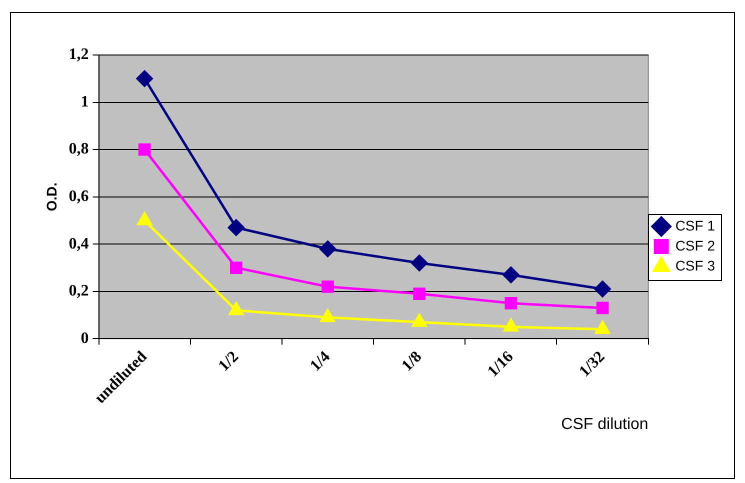 The image size is (745, 483). What do you see at coordinates (84, 101) in the screenshot?
I see `y-tick-label: 1` at bounding box center [84, 101].